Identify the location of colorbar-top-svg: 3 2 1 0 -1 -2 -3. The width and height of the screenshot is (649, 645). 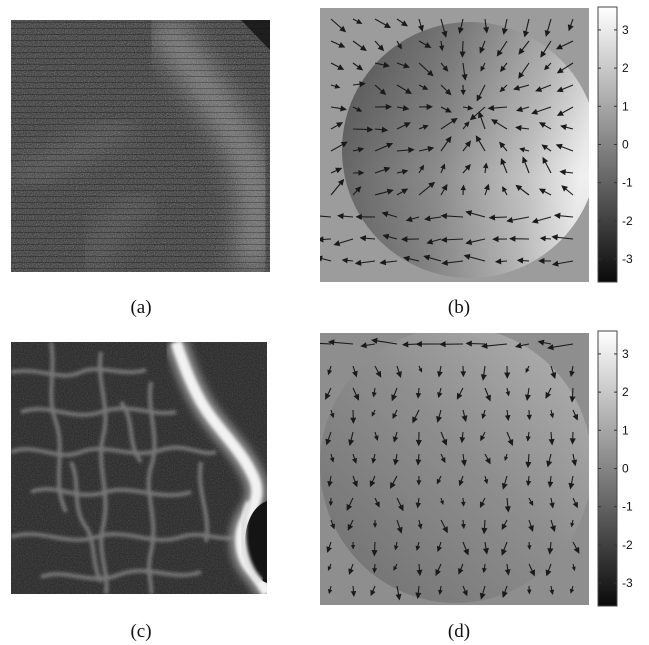
(615, 144).